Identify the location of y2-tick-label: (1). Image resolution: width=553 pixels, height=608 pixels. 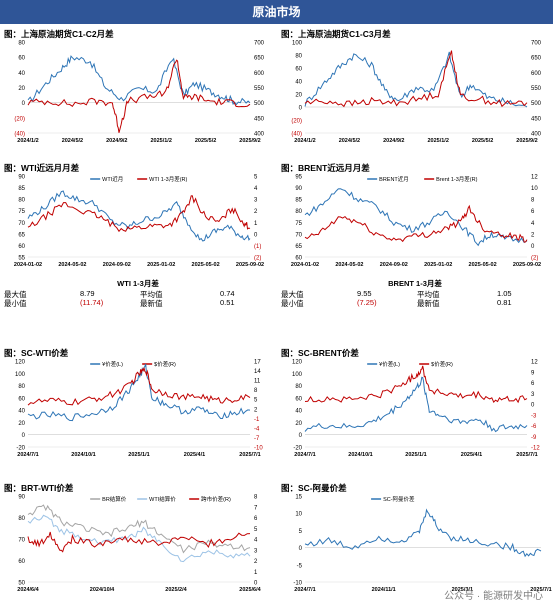
(257, 247).